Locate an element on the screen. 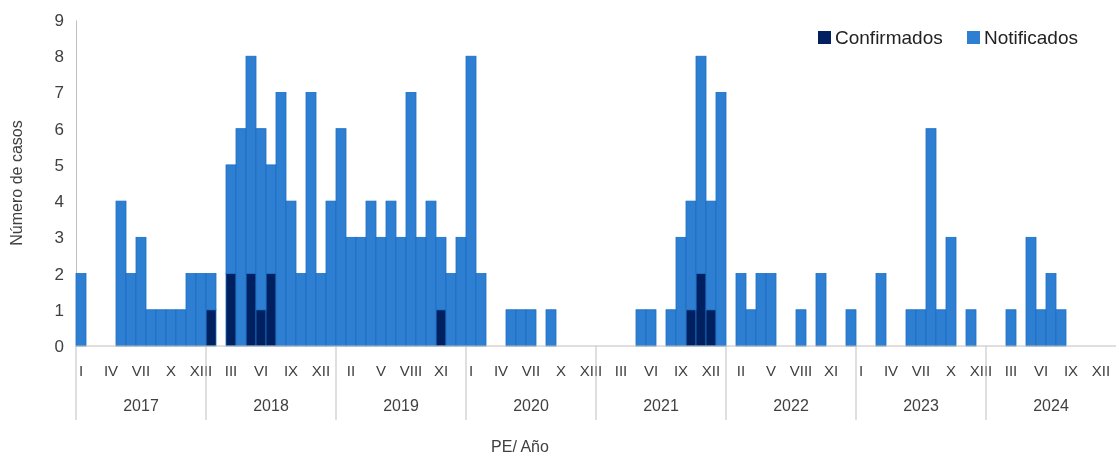 This screenshot has height=458, width=1119. text: 2022 is located at coordinates (791, 405).